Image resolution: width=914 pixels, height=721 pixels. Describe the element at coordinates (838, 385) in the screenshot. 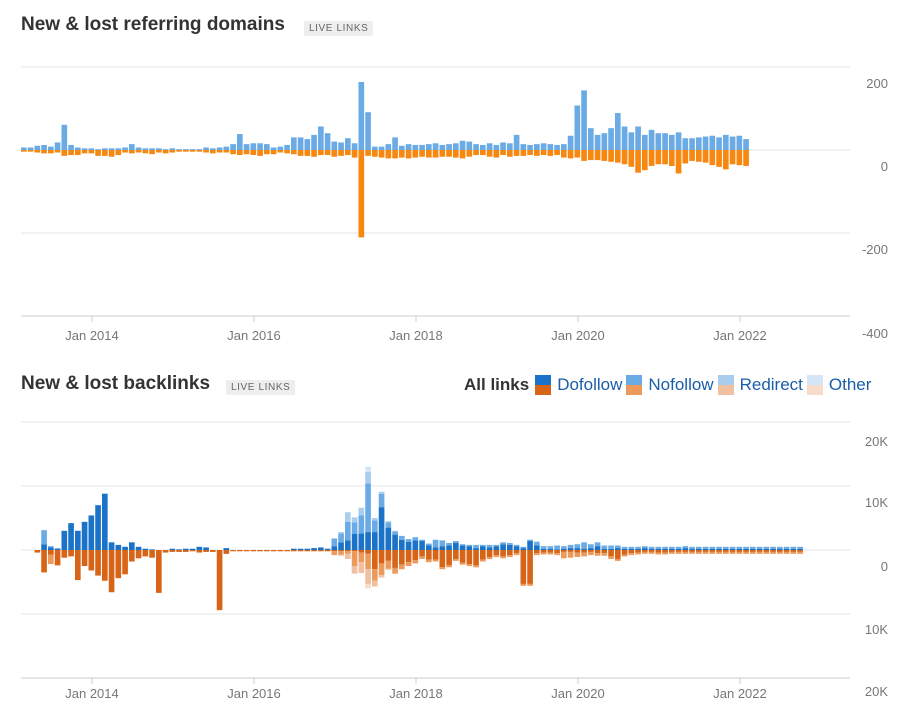

I see `legend-other: Other` at that location.